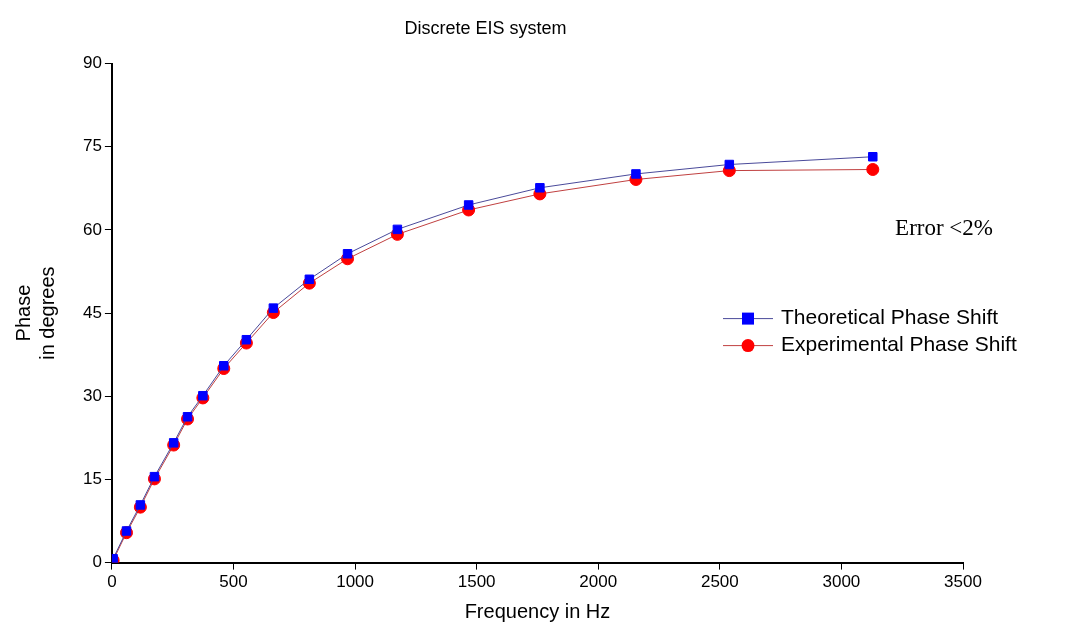 This screenshot has height=638, width=1076. What do you see at coordinates (92, 312) in the screenshot?
I see `y-tick-label: 45` at bounding box center [92, 312].